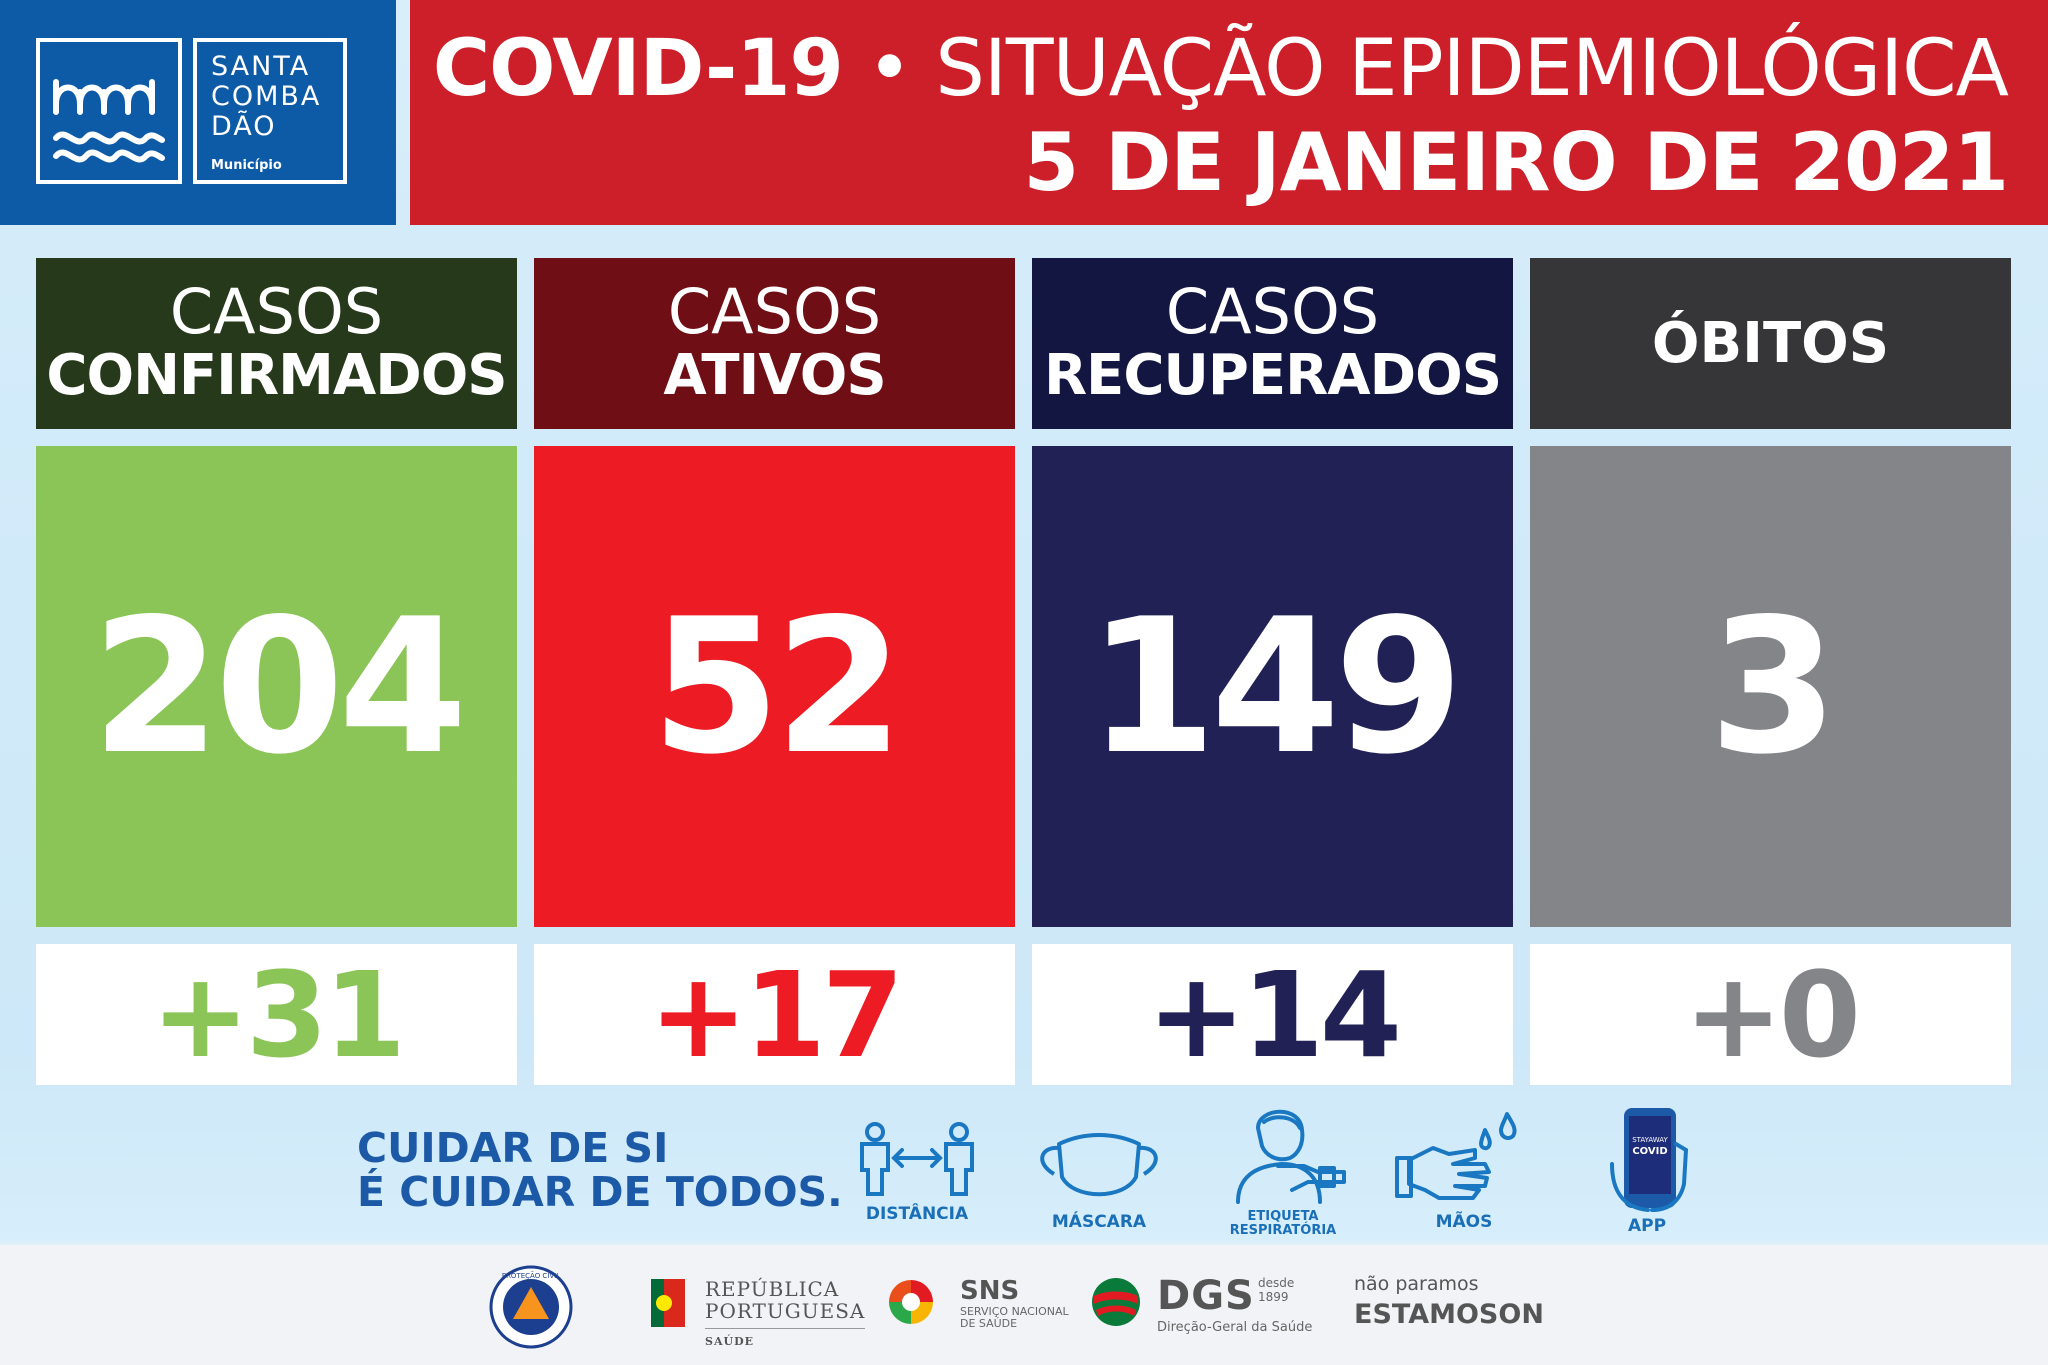  I want to click on distance-item: DISTÂNCIA, so click(917, 1173).